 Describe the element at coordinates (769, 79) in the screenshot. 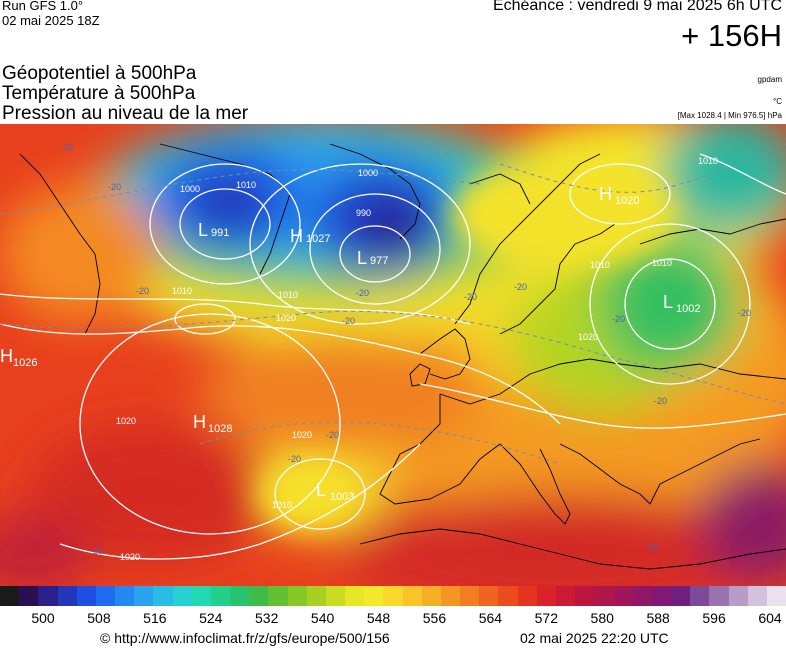

I see `unit-geopotential: gpdam` at that location.